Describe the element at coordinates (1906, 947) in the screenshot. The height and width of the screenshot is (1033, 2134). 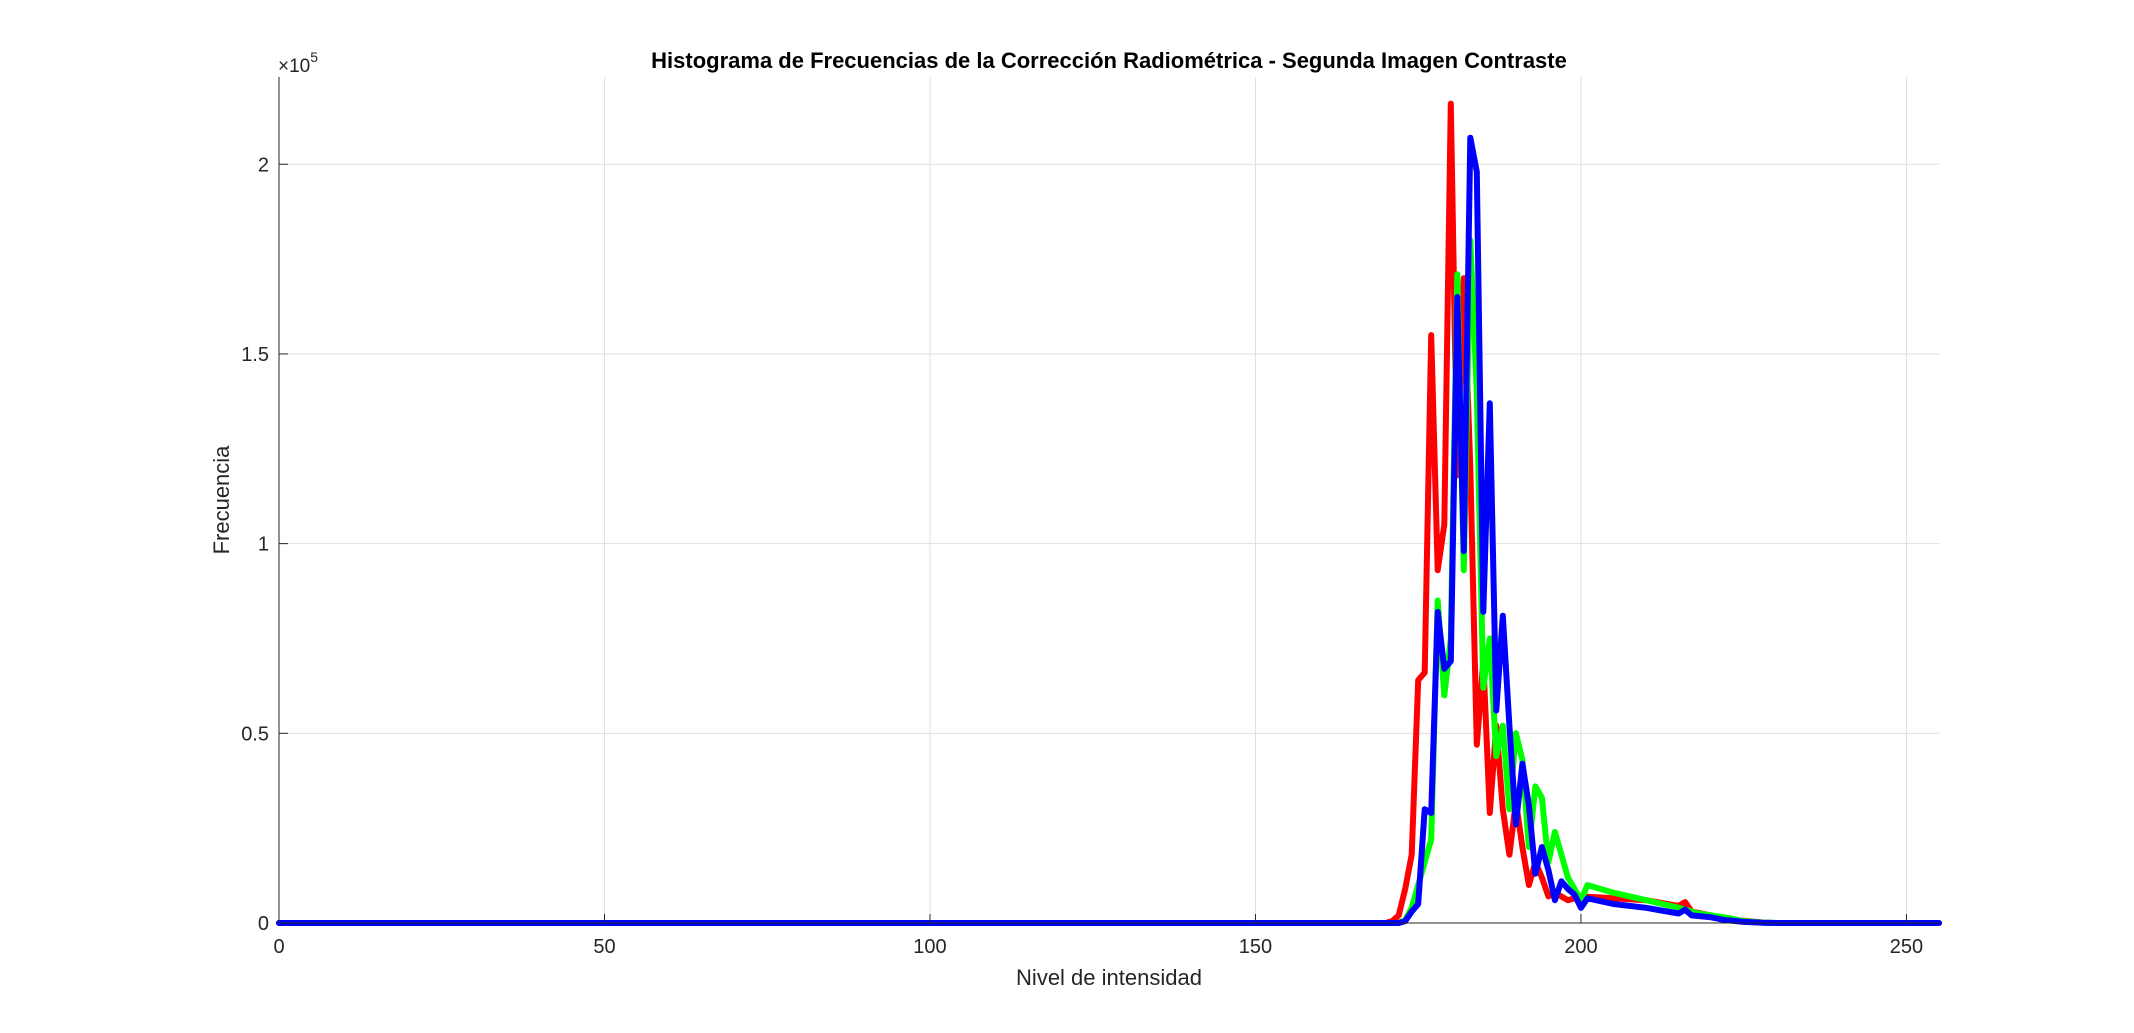
I see `x-tick-label: 250` at that location.